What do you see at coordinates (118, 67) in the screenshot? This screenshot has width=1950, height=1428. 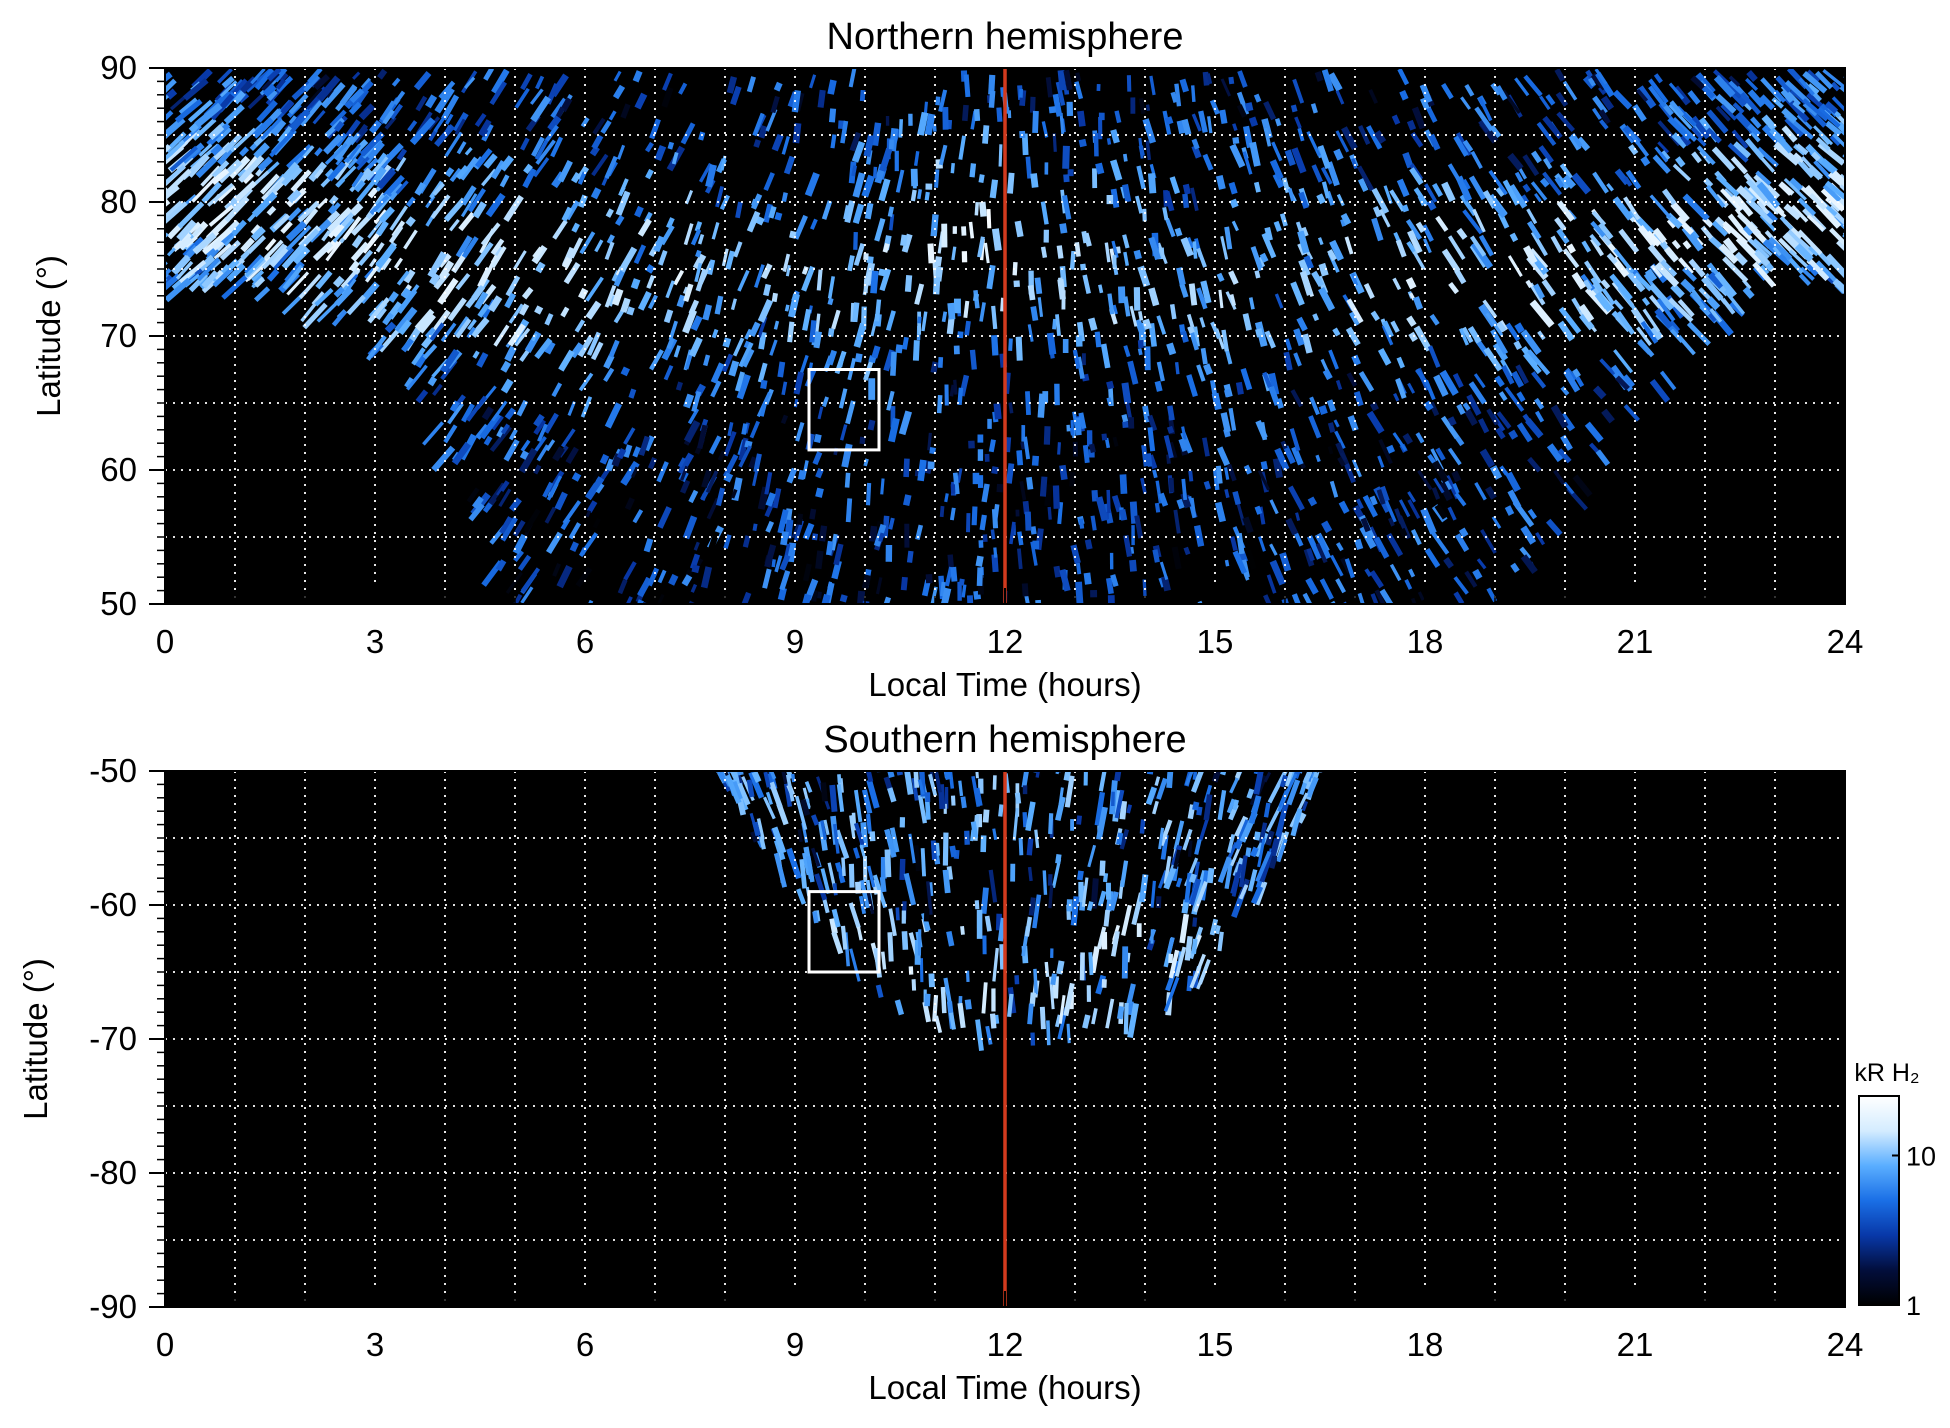 I see `y-tick-label: 90` at bounding box center [118, 67].